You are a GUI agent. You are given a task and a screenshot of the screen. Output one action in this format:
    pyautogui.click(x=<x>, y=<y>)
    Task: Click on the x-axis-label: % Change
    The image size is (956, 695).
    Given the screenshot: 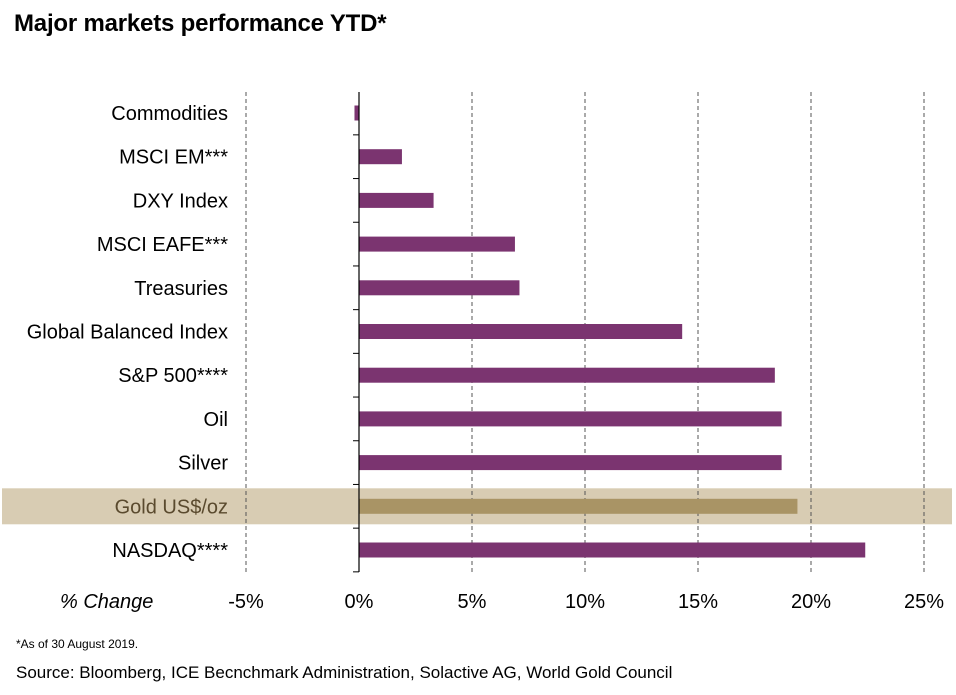 What is the action you would take?
    pyautogui.click(x=106, y=602)
    